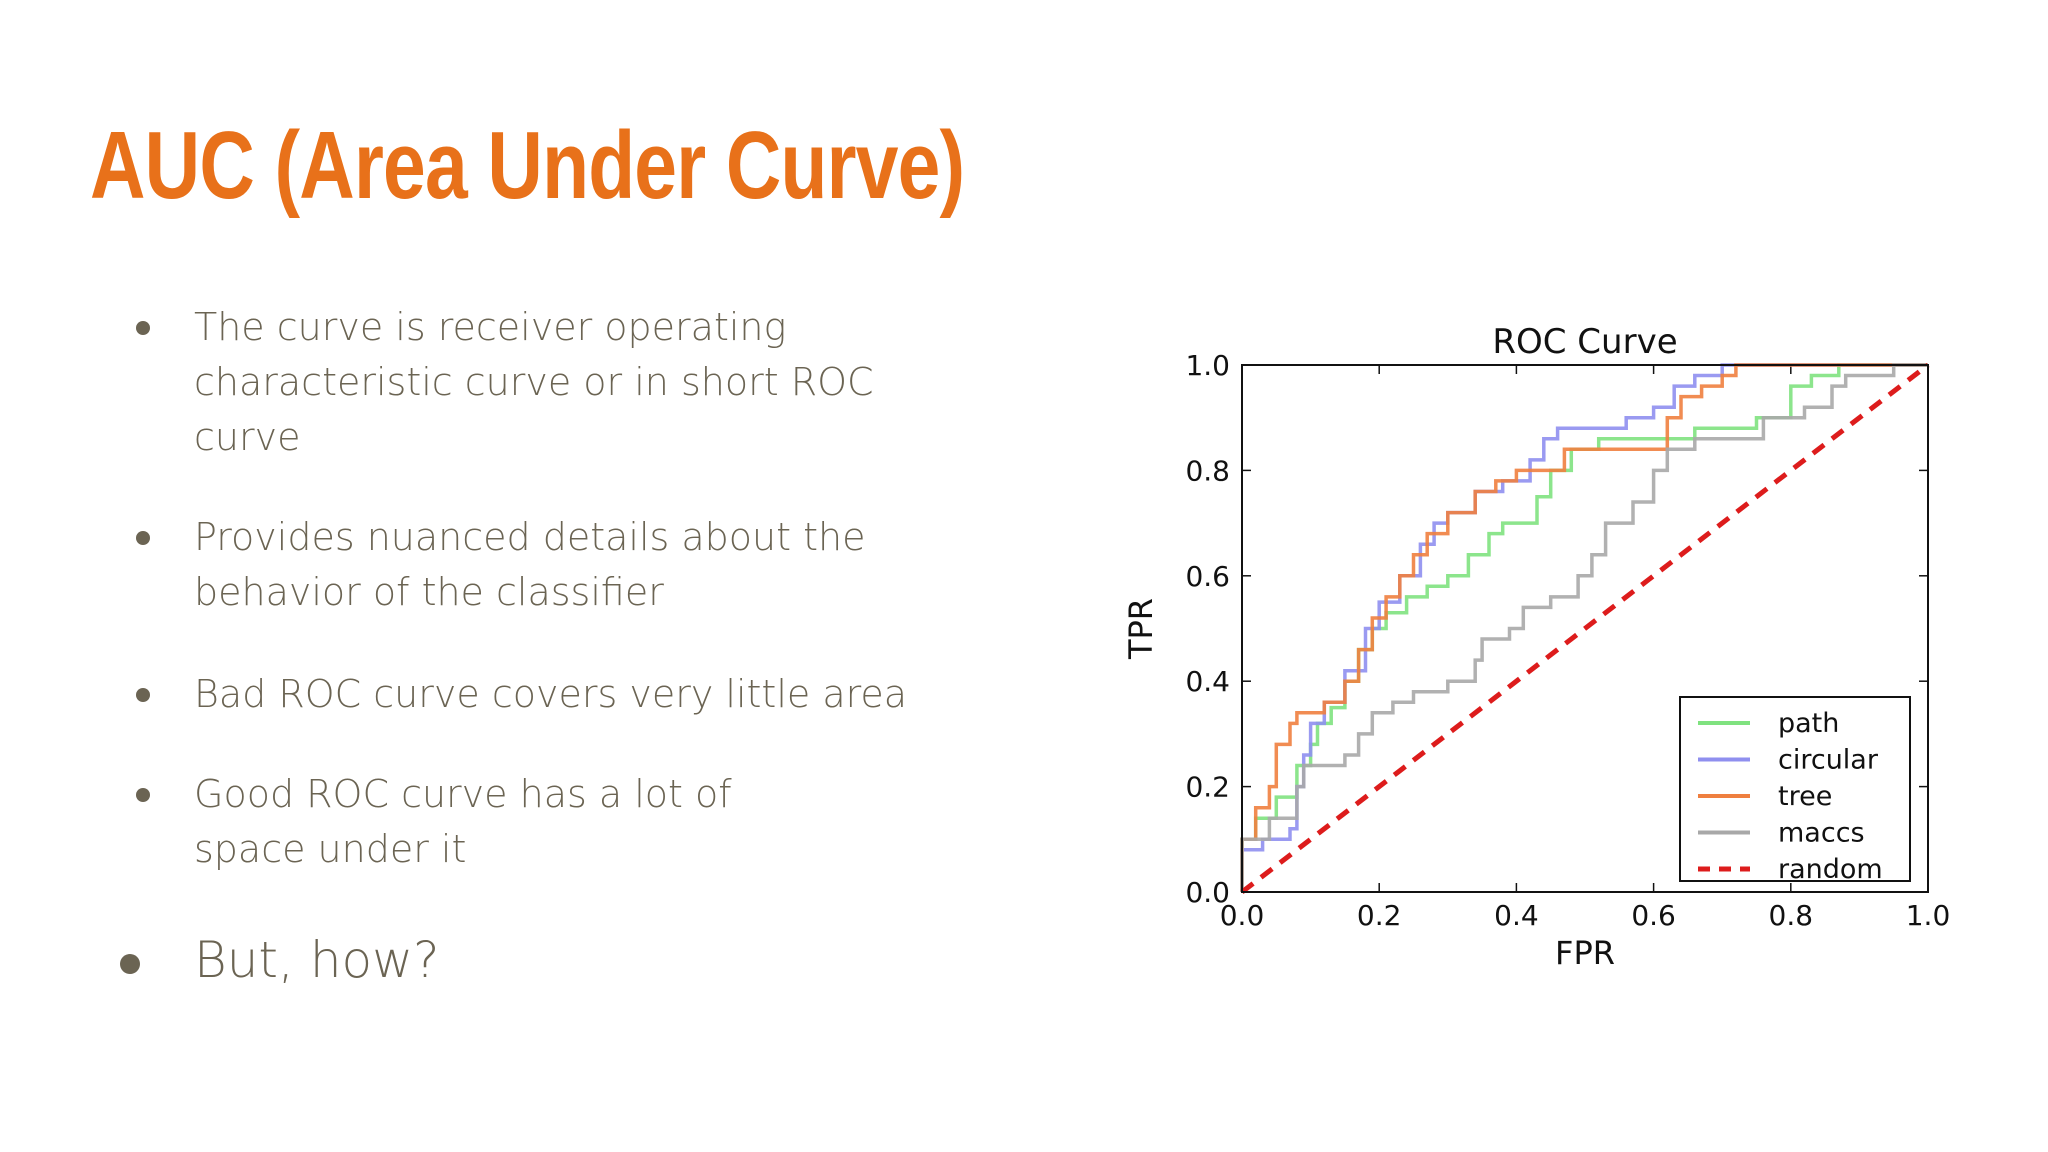 The width and height of the screenshot is (2048, 1152). Describe the element at coordinates (317, 960) in the screenshot. I see `bullet-text: But, how?` at that location.